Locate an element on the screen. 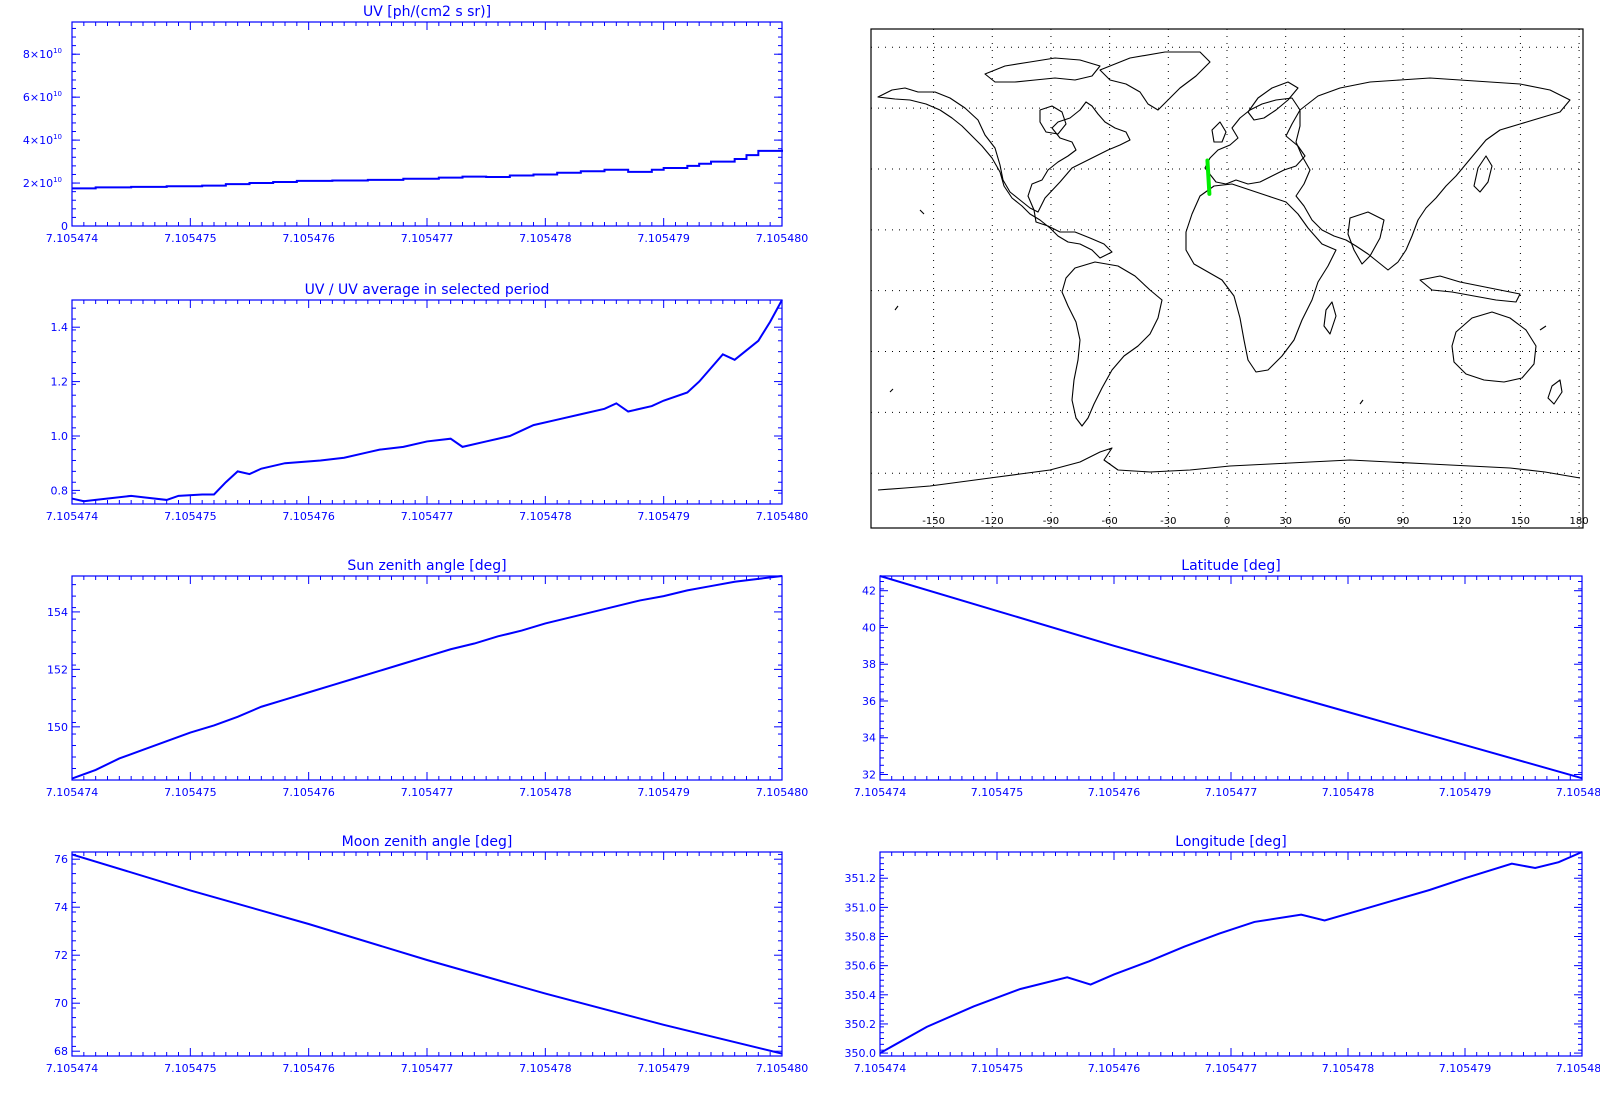  y-tick-label: 350.0 is located at coordinates (861, 1053).